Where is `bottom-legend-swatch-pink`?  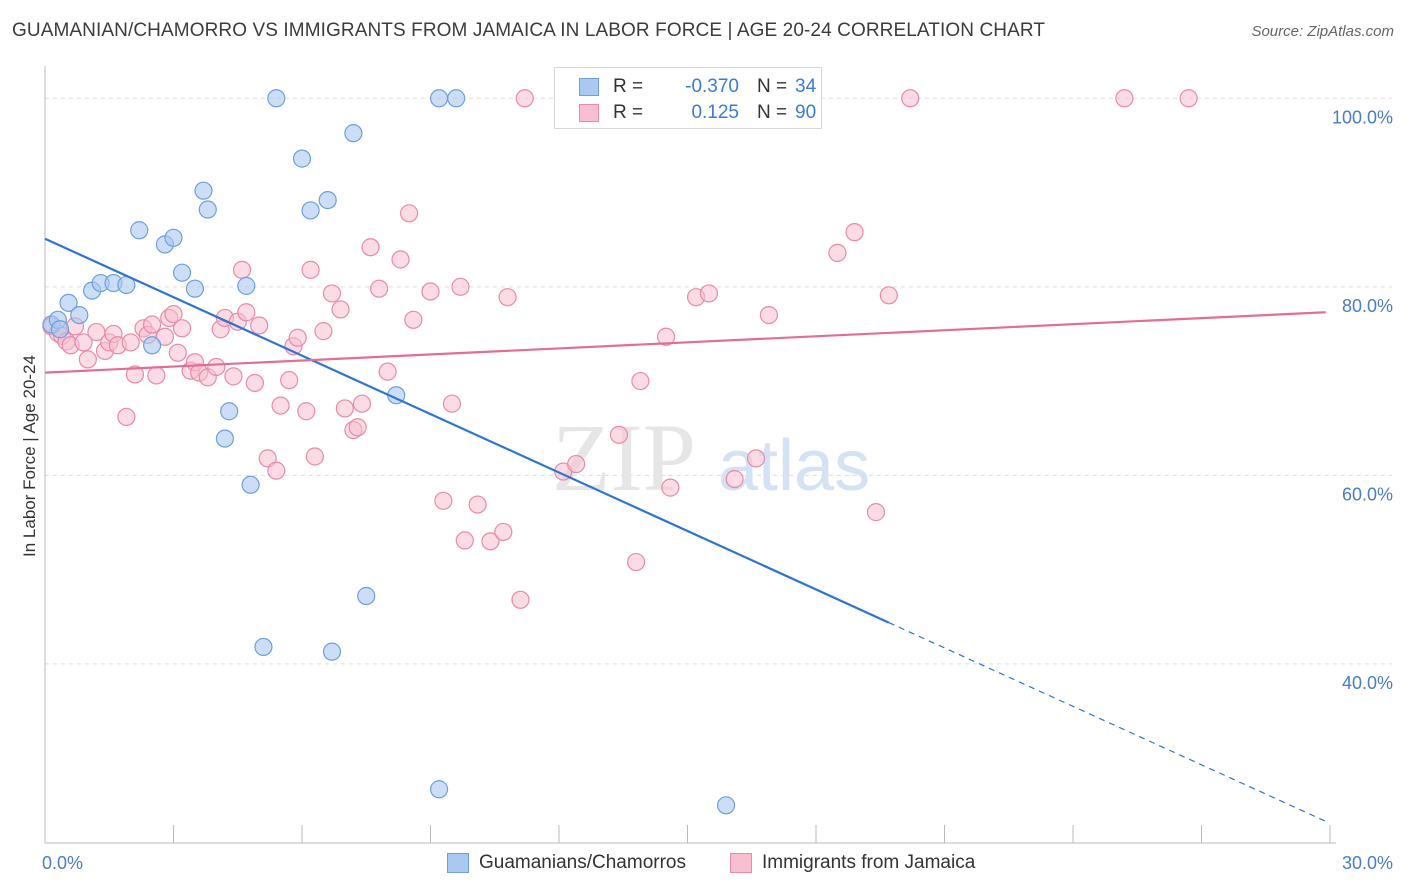 bottom-legend-swatch-pink is located at coordinates (741, 863).